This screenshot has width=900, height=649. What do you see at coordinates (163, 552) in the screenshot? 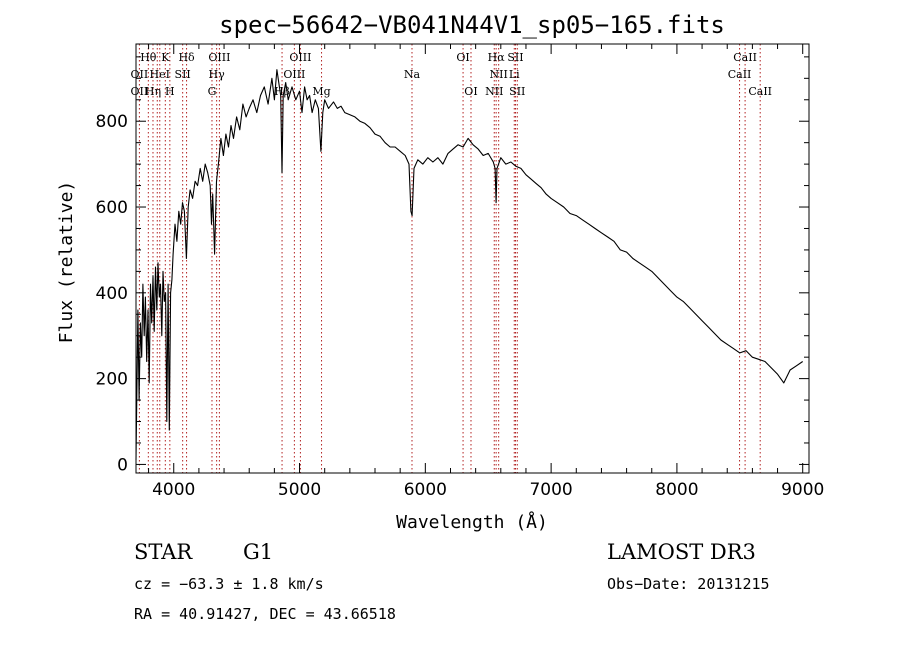
I see `object-class: STAR` at bounding box center [163, 552].